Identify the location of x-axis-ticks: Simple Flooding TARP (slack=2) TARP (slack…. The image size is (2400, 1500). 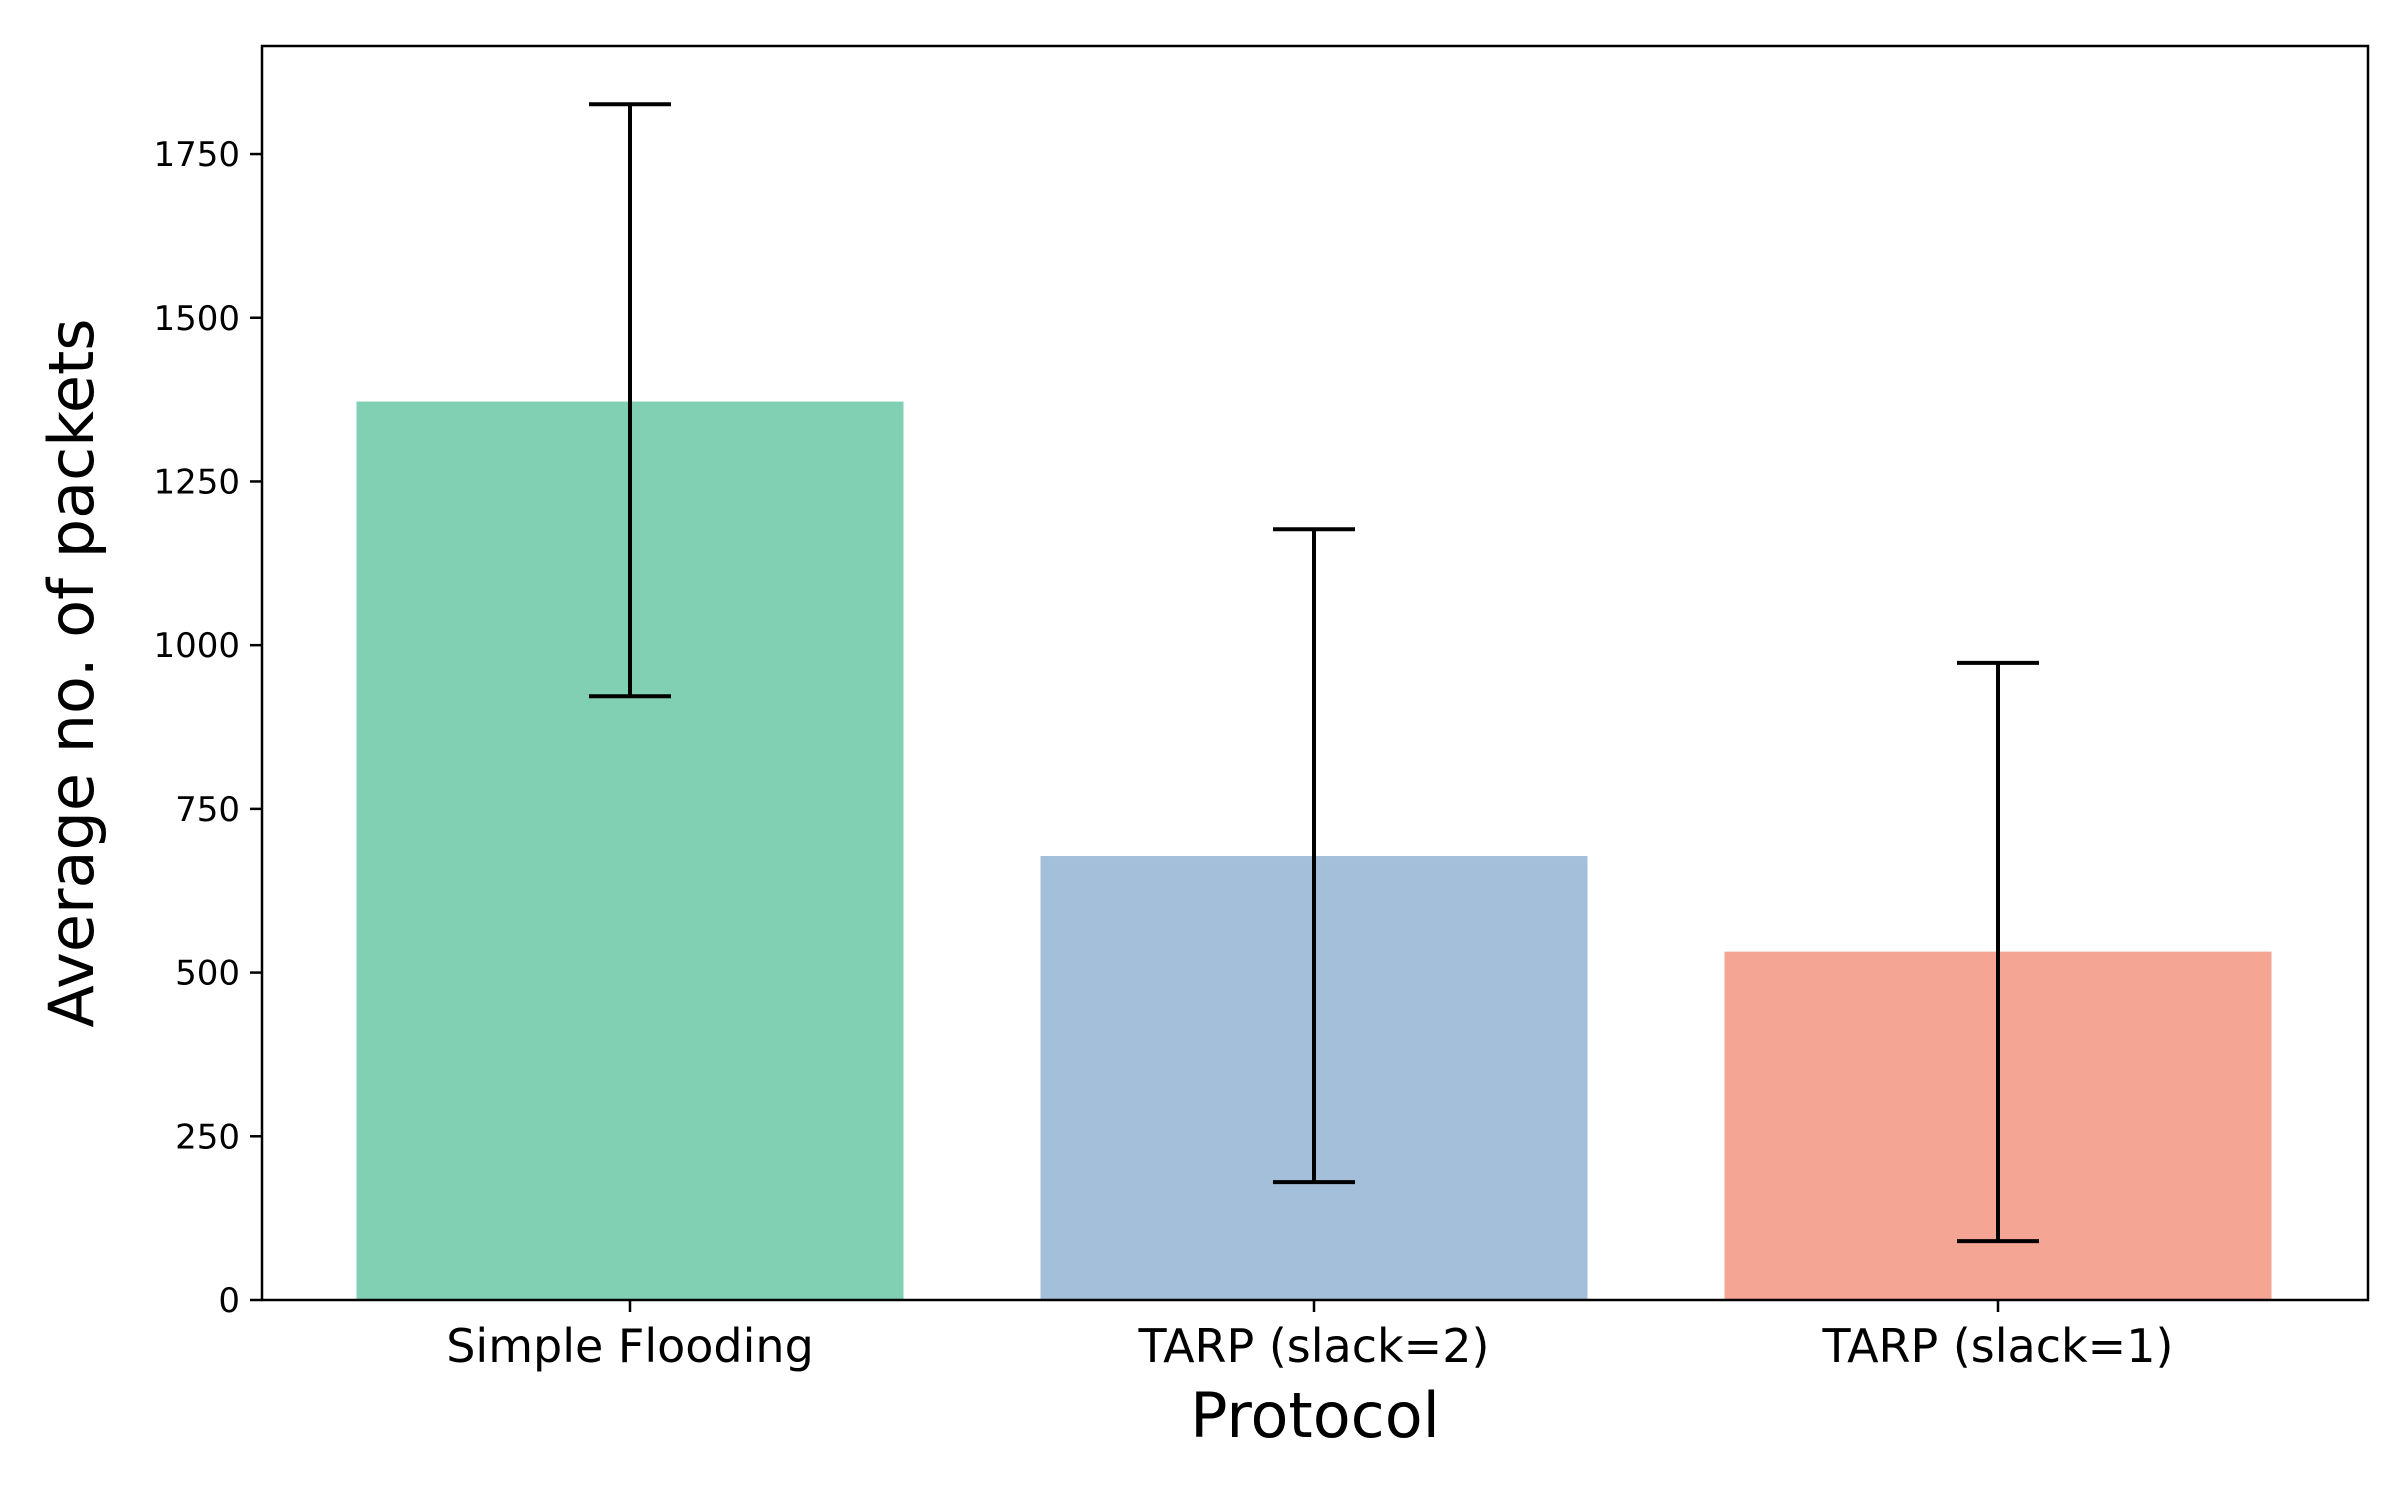
(1309, 1336).